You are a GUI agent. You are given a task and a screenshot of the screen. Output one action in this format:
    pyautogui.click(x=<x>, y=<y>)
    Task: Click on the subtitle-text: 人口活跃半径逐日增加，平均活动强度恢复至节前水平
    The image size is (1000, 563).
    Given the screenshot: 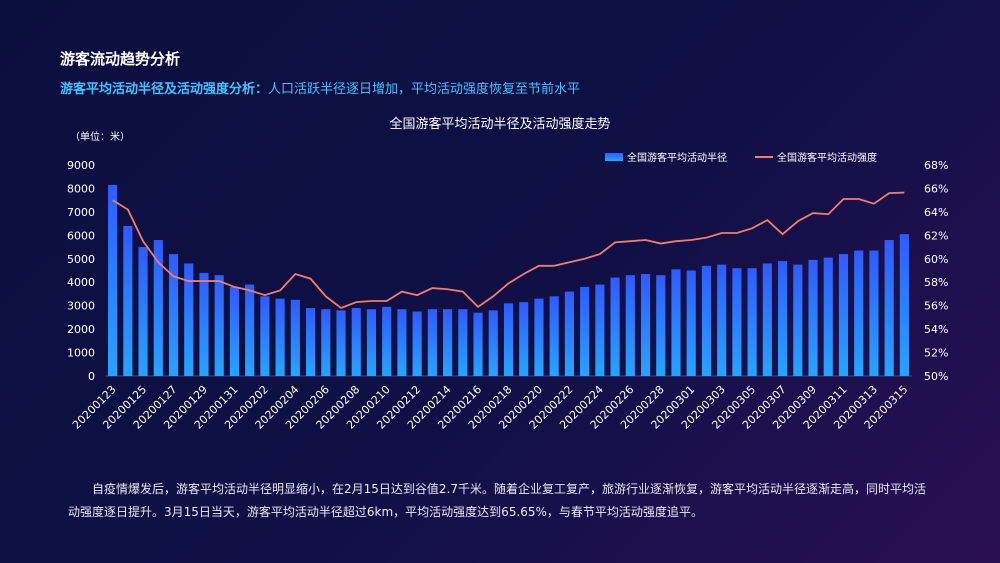 What is the action you would take?
    pyautogui.click(x=424, y=89)
    